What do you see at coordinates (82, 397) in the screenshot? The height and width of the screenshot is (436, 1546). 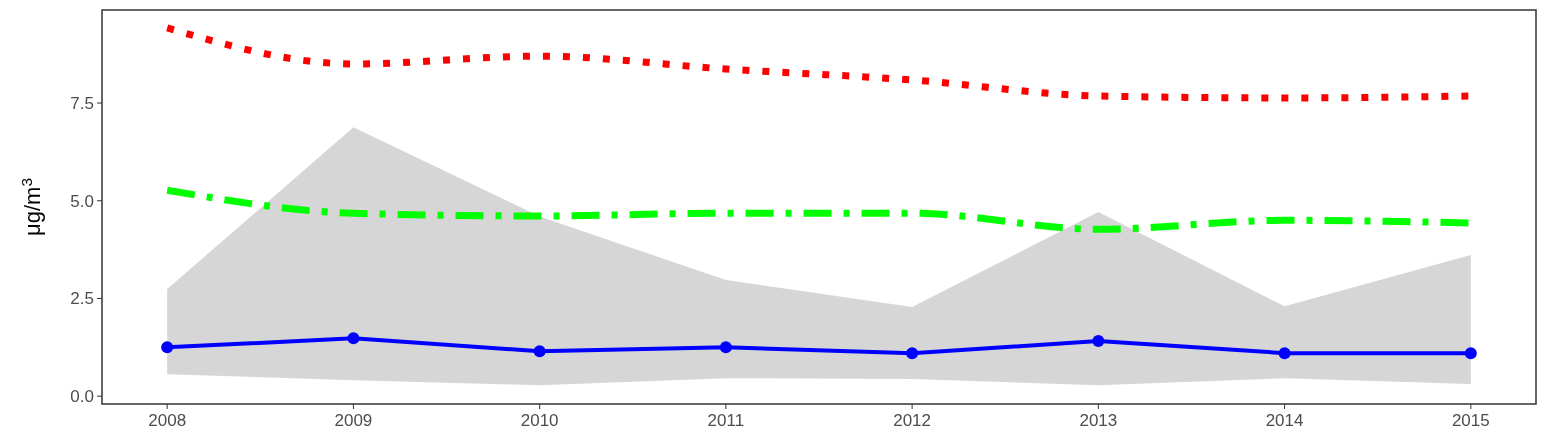 I see `y-tick-label: 0.0` at bounding box center [82, 397].